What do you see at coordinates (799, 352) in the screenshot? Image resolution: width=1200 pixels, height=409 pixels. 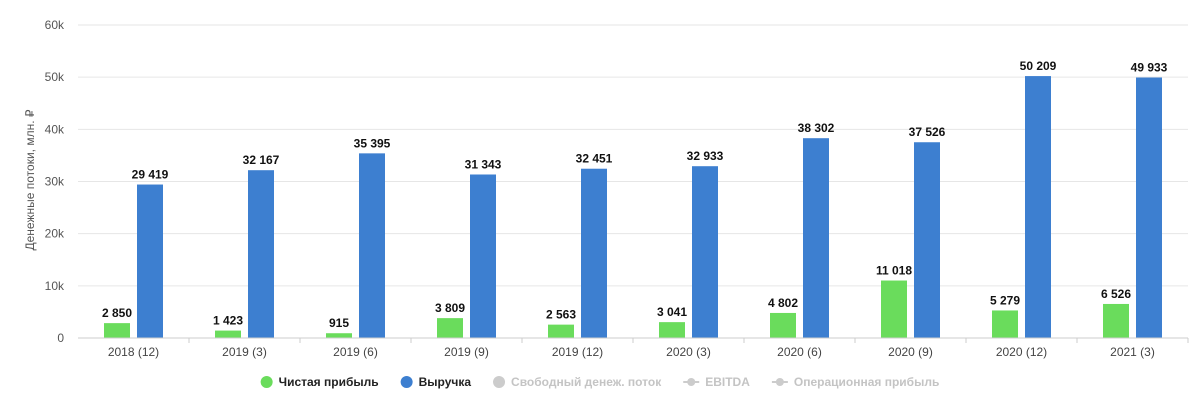 I see `x-tick-label: 2020 (6)` at bounding box center [799, 352].